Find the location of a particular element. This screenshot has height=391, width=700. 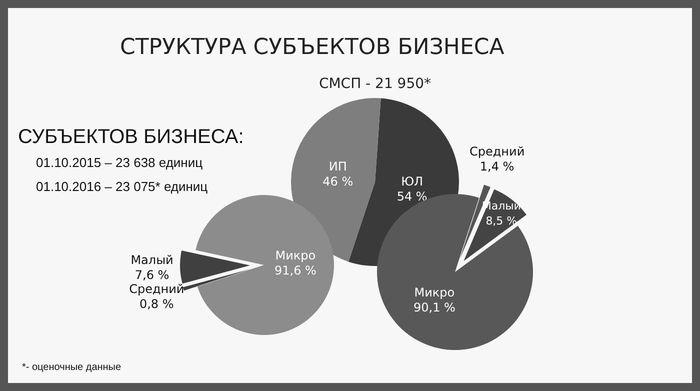

text: *- оценочные данные is located at coordinates (72, 367).